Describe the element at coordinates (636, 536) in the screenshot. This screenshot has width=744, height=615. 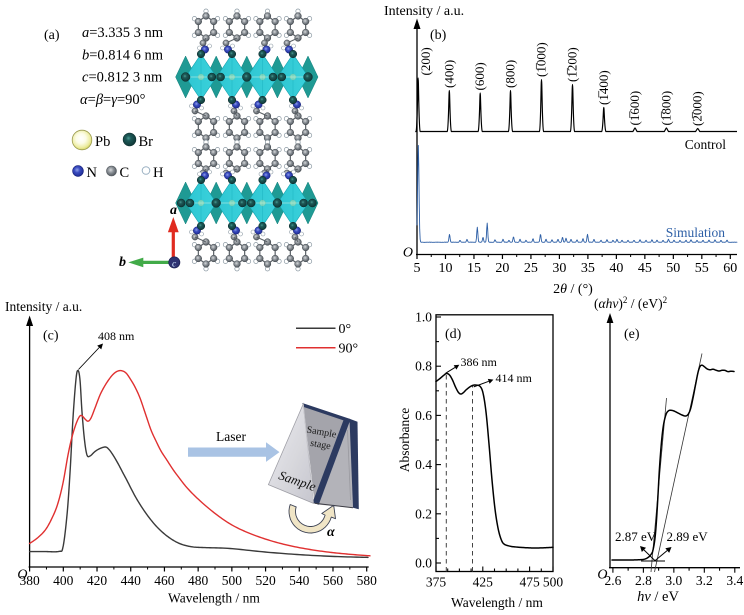
I see `svg-text: 2.87 eV` at that location.